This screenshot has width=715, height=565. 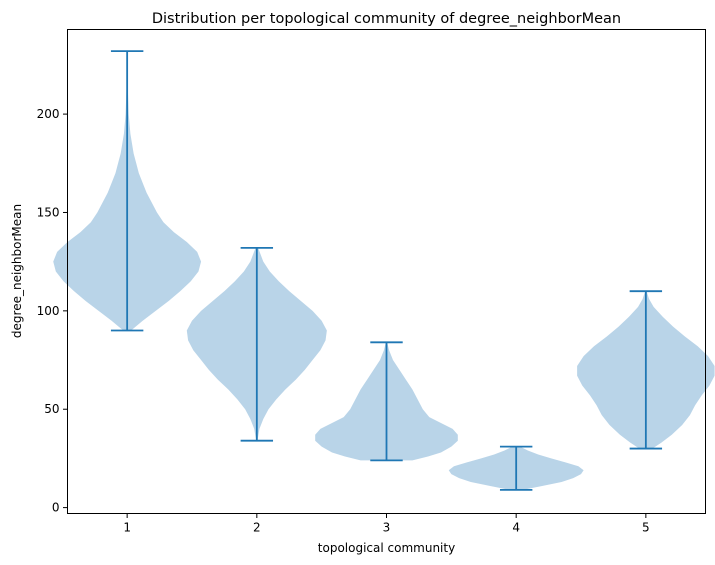 I want to click on y-axis-label: degree_neighborMean, so click(x=17, y=271).